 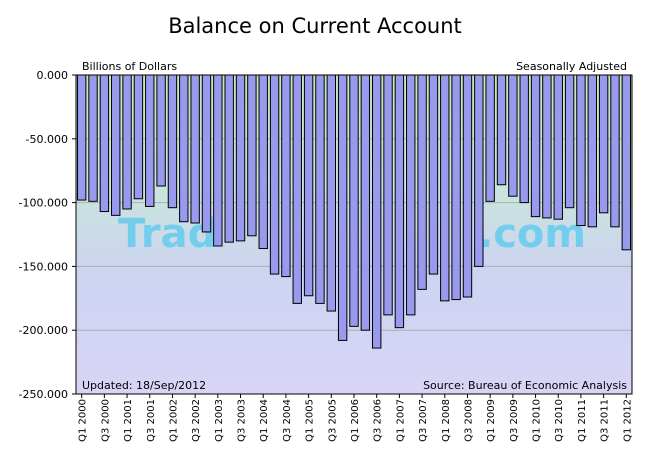 What do you see at coordinates (315, 26) in the screenshot?
I see `chart-title: Balance on Current Account` at bounding box center [315, 26].